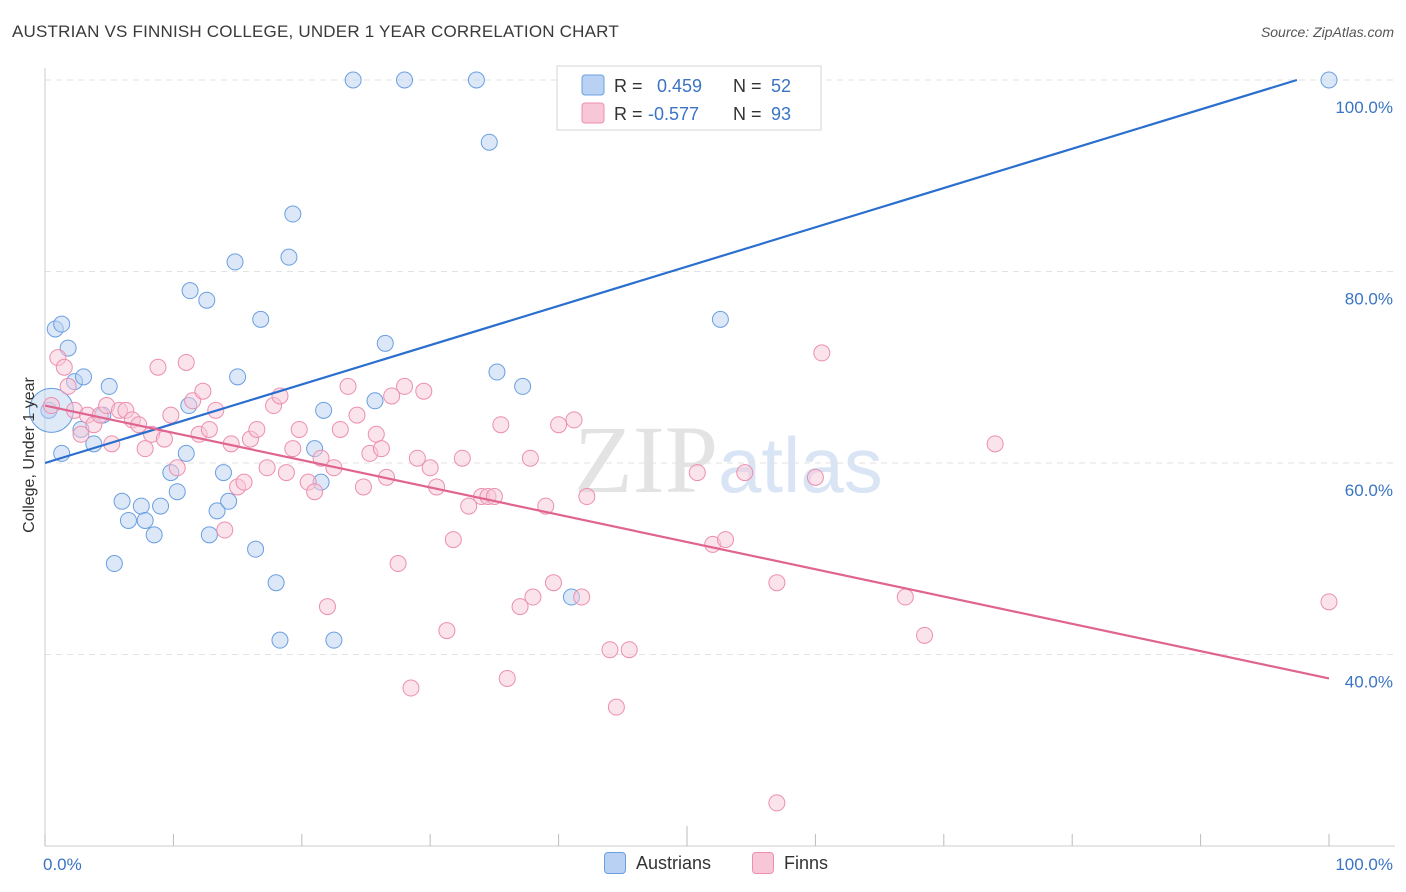  Describe the element at coordinates (763, 863) in the screenshot. I see `finns-swatch` at that location.